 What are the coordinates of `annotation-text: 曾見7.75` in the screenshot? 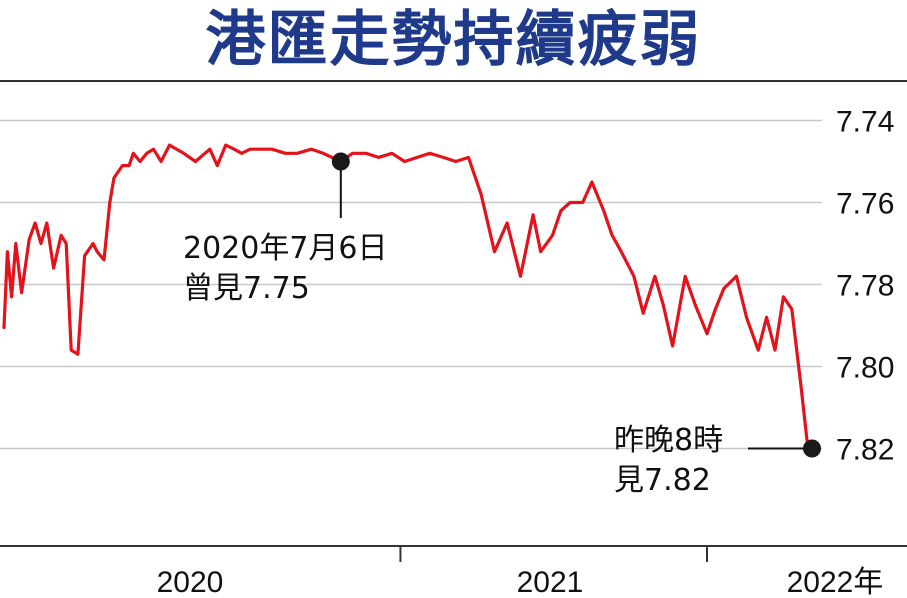 It's located at (246, 288).